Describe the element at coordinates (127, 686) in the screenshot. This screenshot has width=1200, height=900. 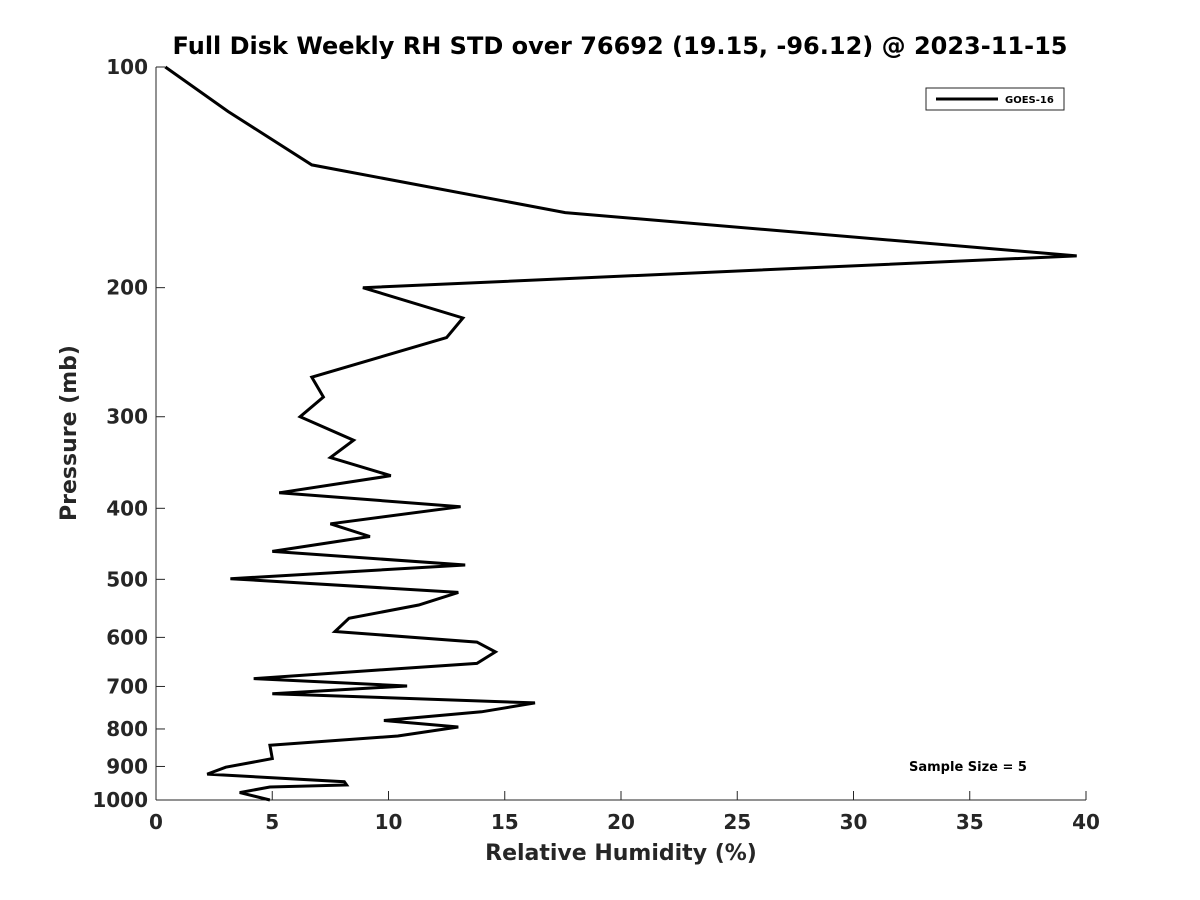
I see `y-tick-label: 700` at that location.